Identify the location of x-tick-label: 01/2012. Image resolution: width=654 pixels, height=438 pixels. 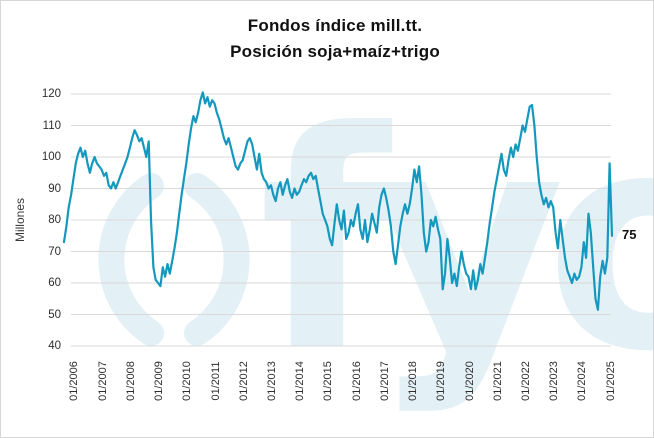
(243, 381).